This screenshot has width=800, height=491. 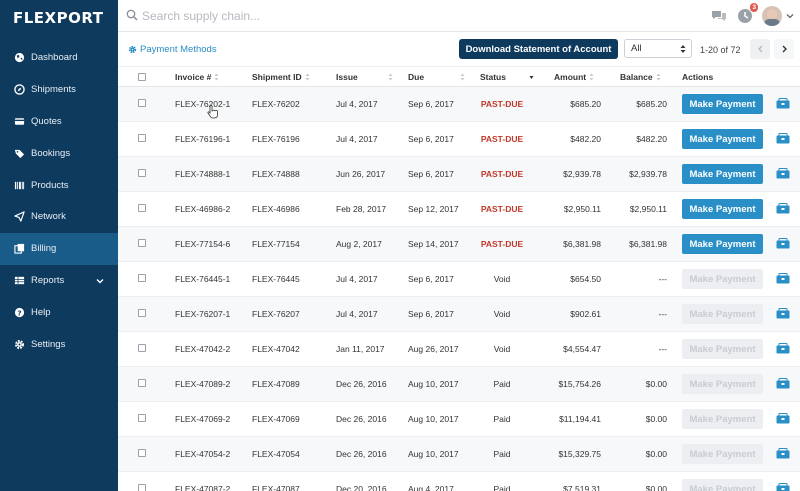 I want to click on column-header-status: Status, so click(x=507, y=77).